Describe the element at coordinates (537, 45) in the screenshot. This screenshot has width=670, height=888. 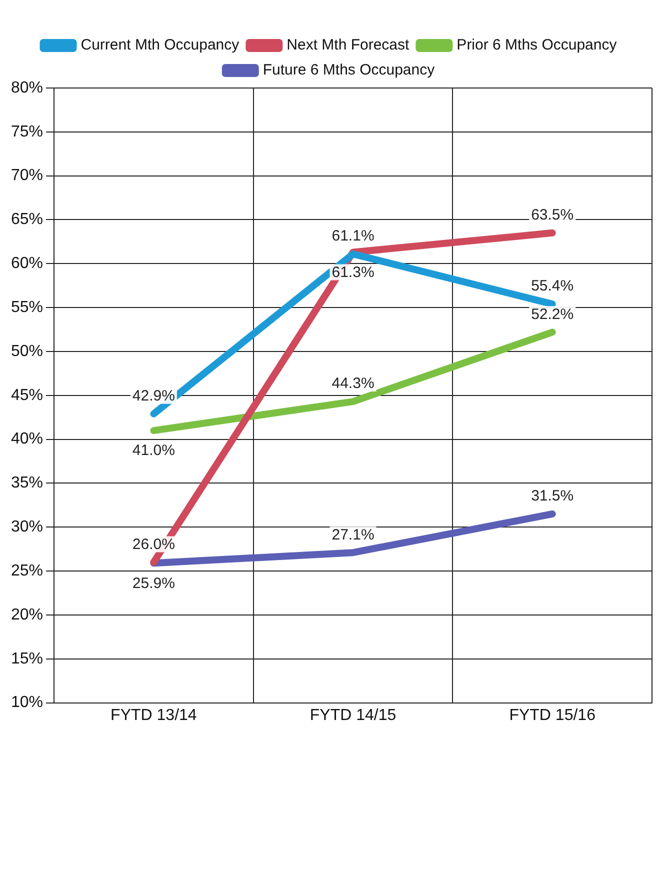
I see `legend-label: Prior 6 Mths Occupancy` at that location.